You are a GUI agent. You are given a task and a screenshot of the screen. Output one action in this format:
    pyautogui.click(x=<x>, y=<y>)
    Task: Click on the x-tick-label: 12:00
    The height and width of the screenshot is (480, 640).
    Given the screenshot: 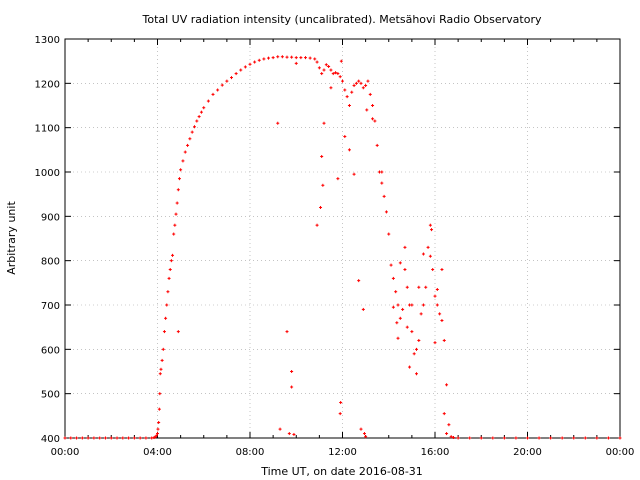 What is the action you would take?
    pyautogui.click(x=342, y=452)
    